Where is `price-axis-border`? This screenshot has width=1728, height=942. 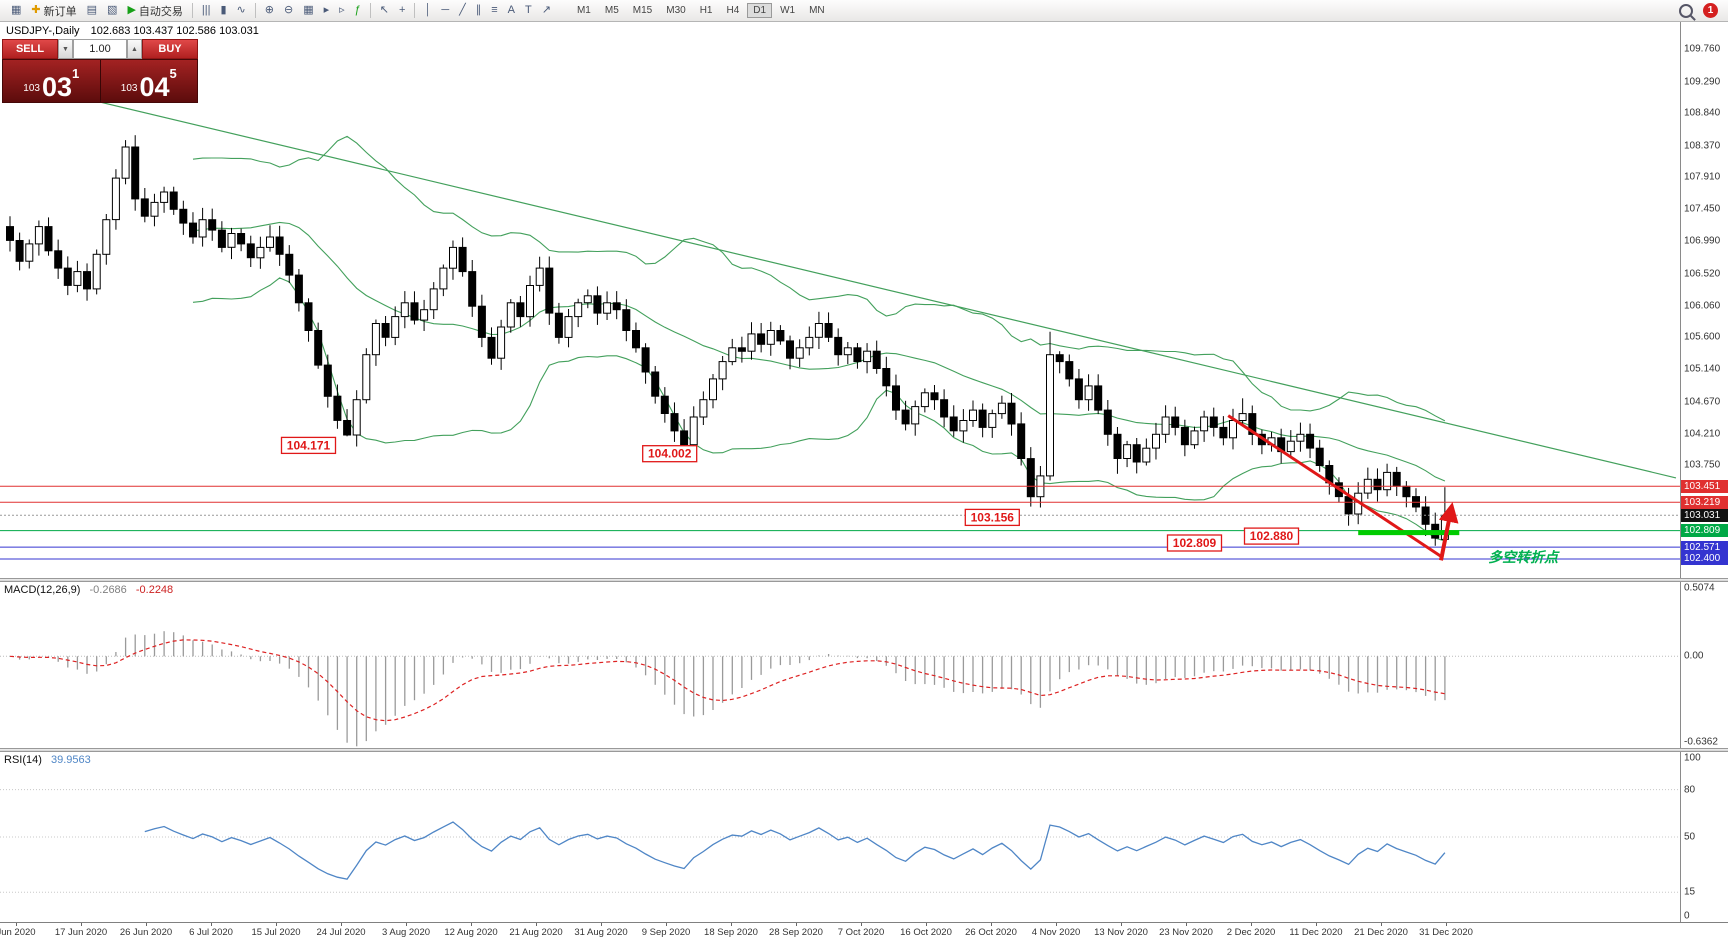
price-axis-border is located at coordinates (1680, 482).